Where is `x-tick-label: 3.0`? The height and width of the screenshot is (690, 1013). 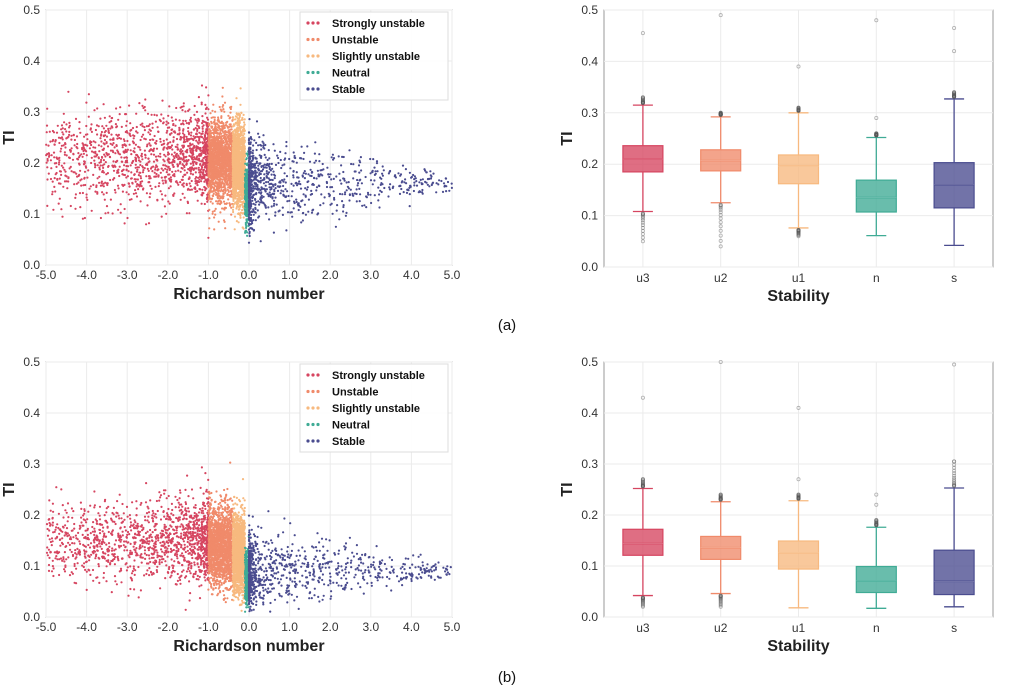 x-tick-label: 3.0 is located at coordinates (370, 275).